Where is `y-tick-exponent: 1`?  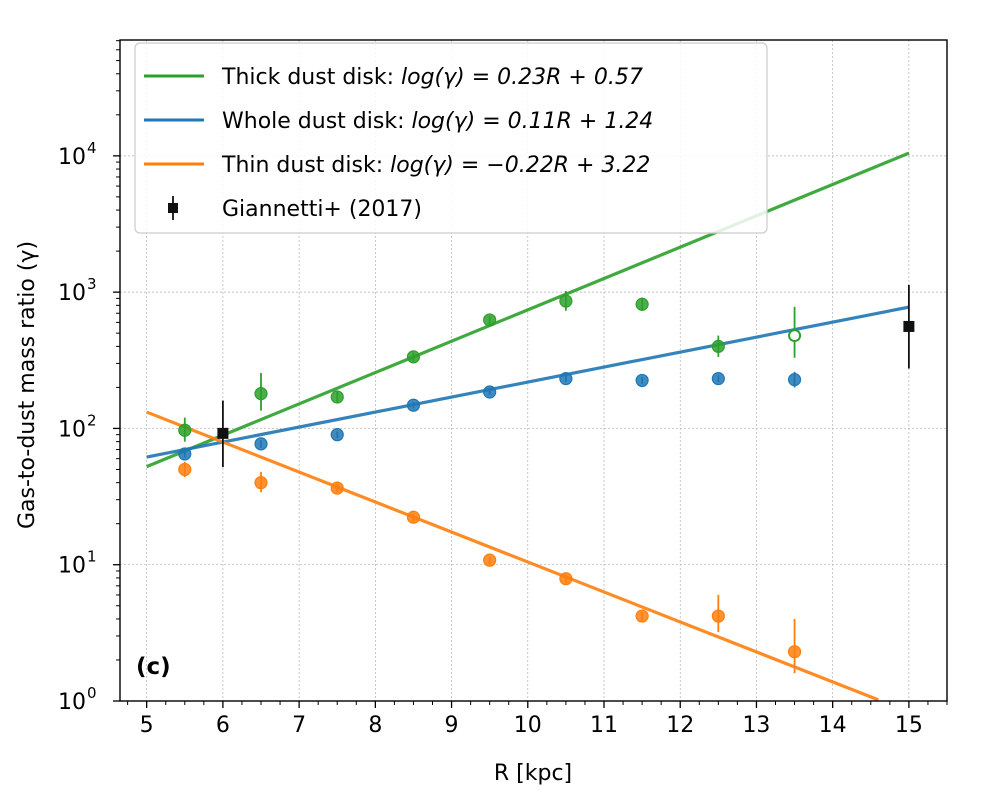 y-tick-exponent: 1 is located at coordinates (92, 557).